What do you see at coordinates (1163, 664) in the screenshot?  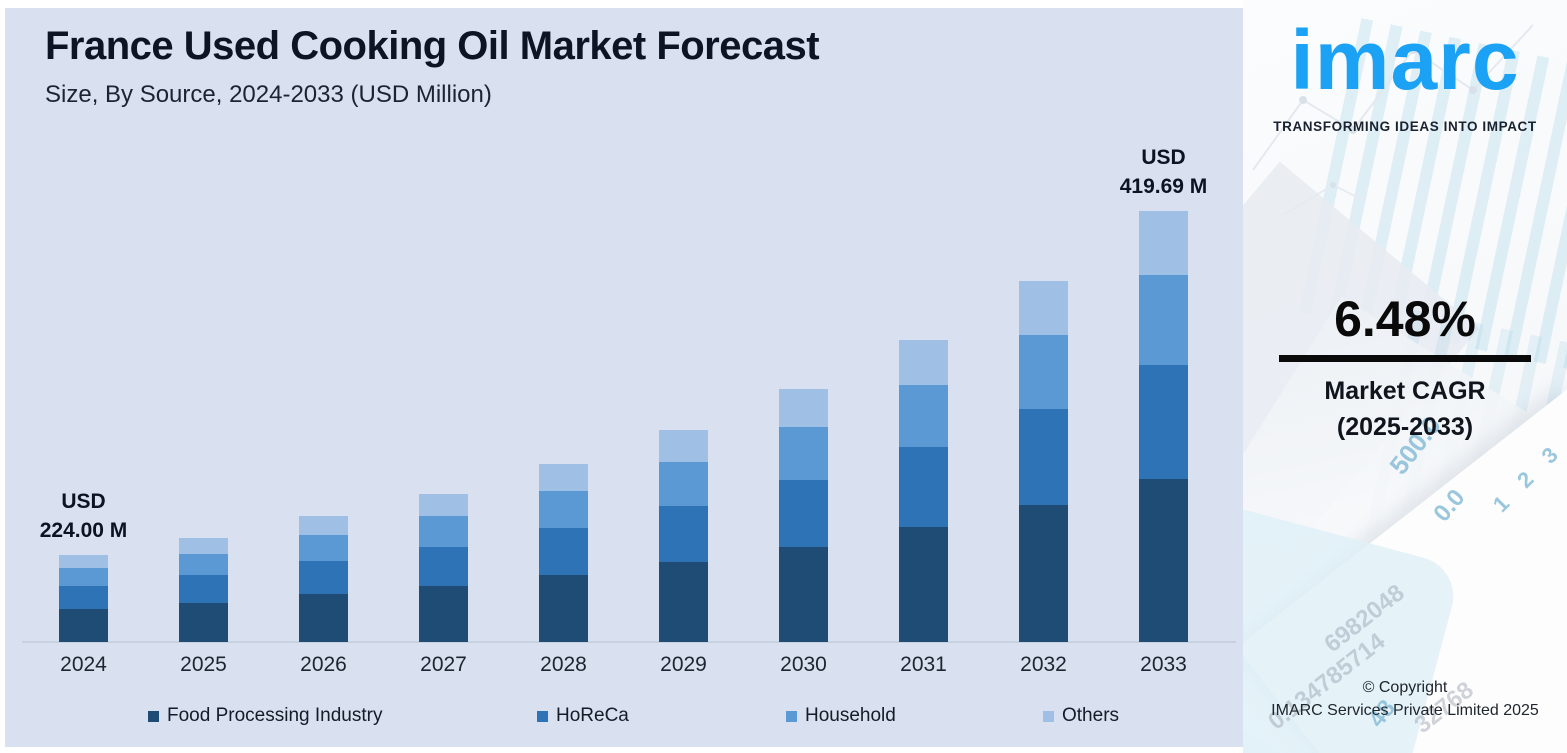 I see `year-label-2033: 2033` at bounding box center [1163, 664].